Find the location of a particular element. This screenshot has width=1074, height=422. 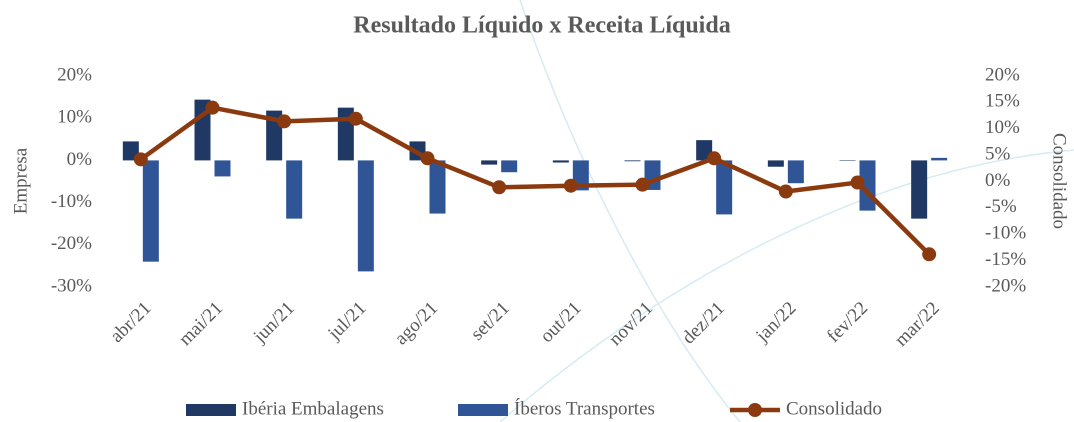

y-tick-label: -30% is located at coordinates (71, 285).